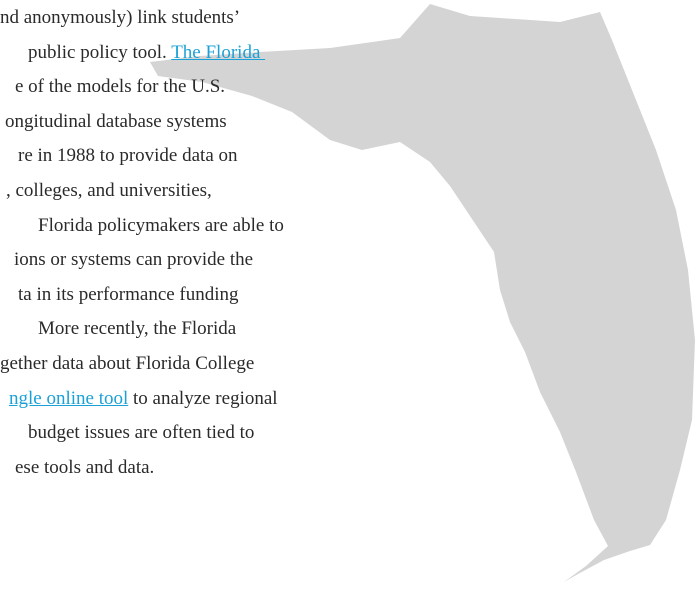 This screenshot has height=593, width=696. I want to click on text-span: e of the models for the U.S., so click(120, 87).